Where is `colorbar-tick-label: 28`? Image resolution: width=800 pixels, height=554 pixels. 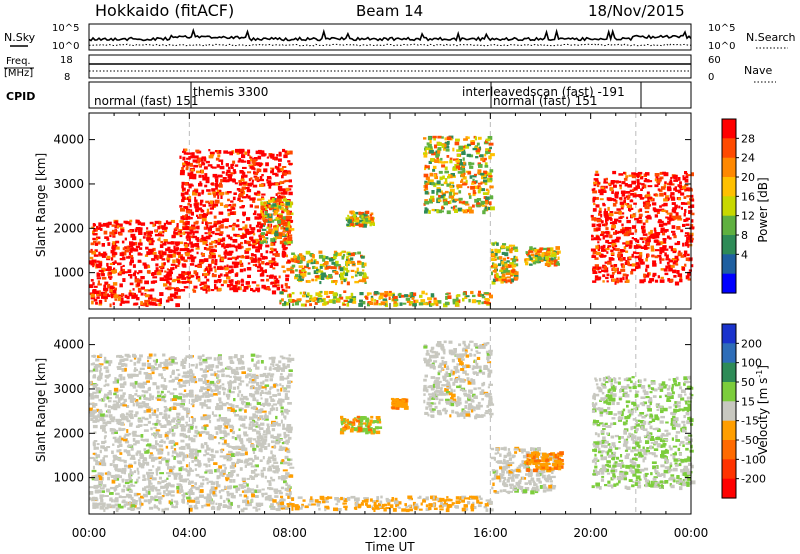
colorbar-tick-label: 28 is located at coordinates (748, 138).